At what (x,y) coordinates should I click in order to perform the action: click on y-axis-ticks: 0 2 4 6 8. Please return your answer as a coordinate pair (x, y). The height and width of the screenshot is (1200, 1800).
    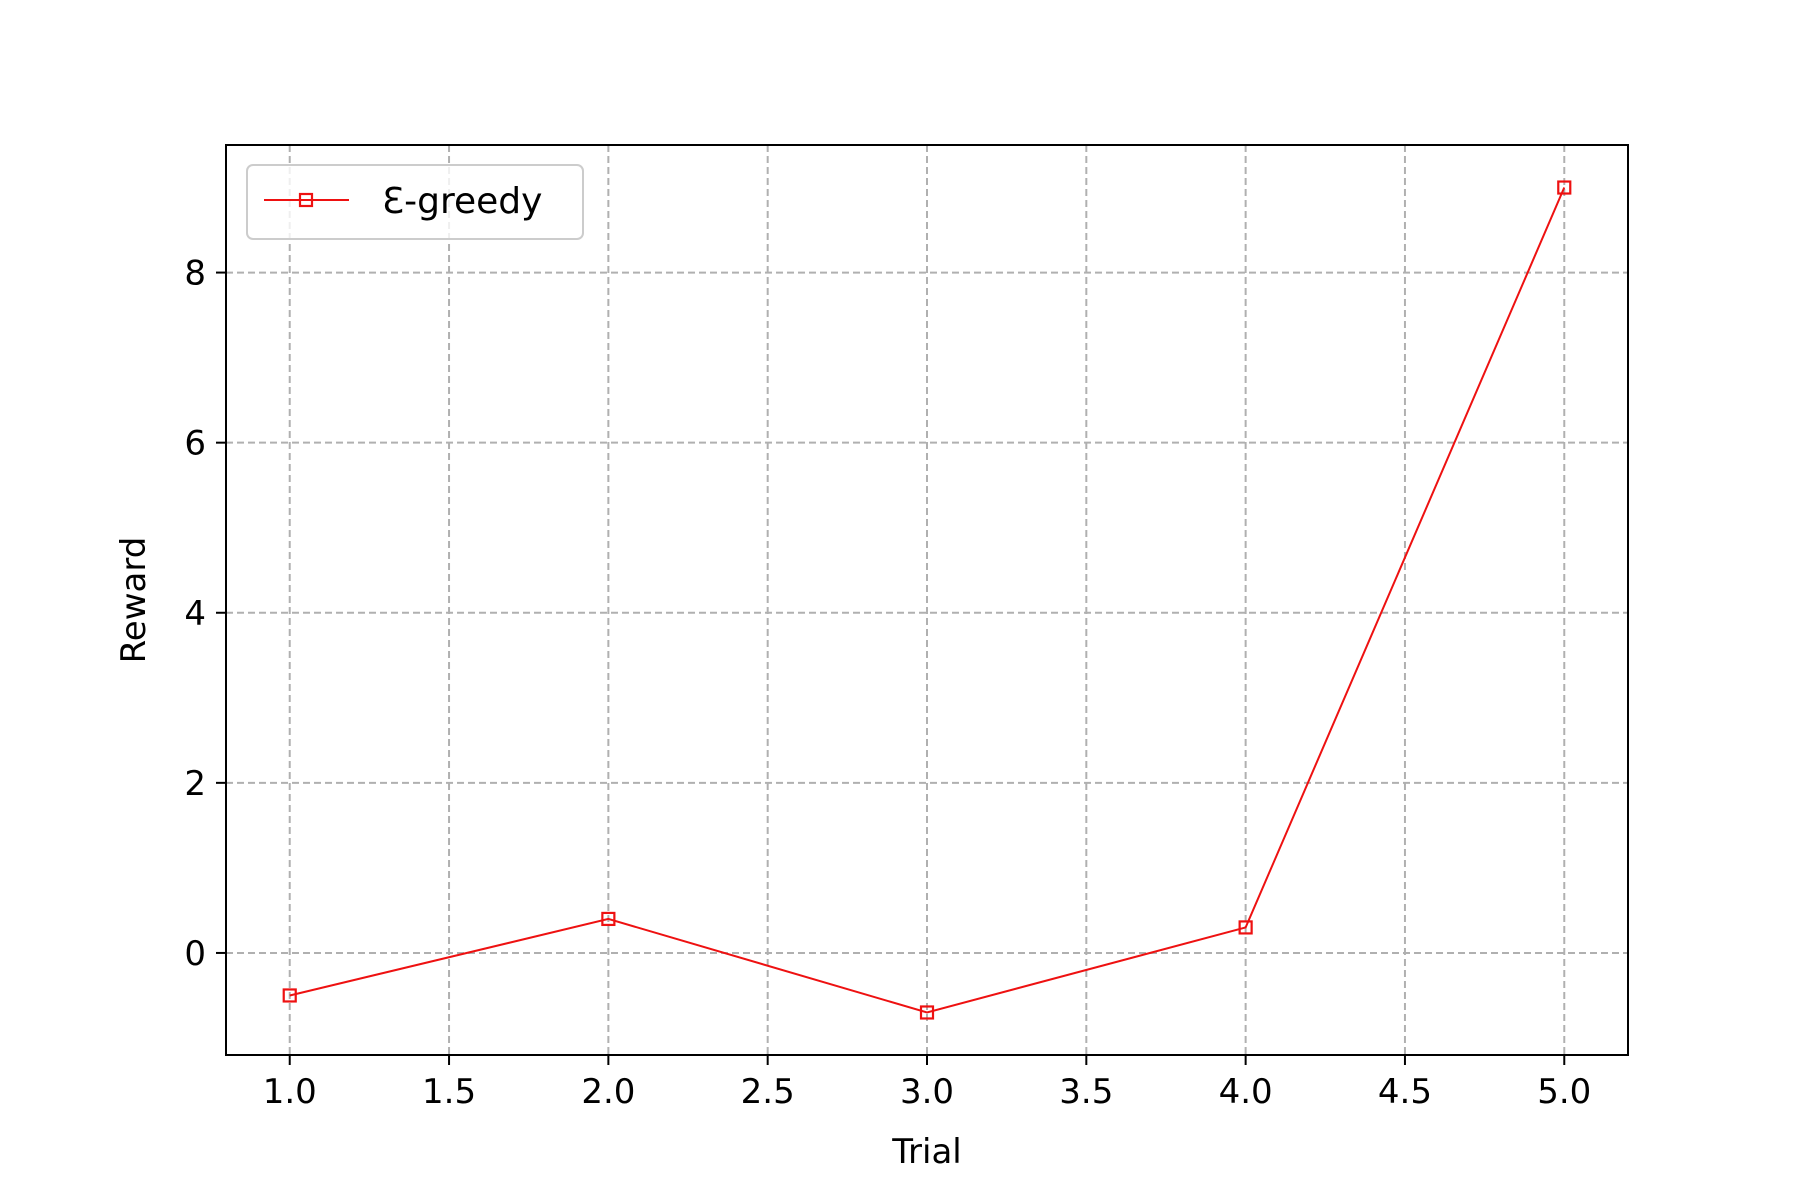
    Looking at the image, I should click on (205, 614).